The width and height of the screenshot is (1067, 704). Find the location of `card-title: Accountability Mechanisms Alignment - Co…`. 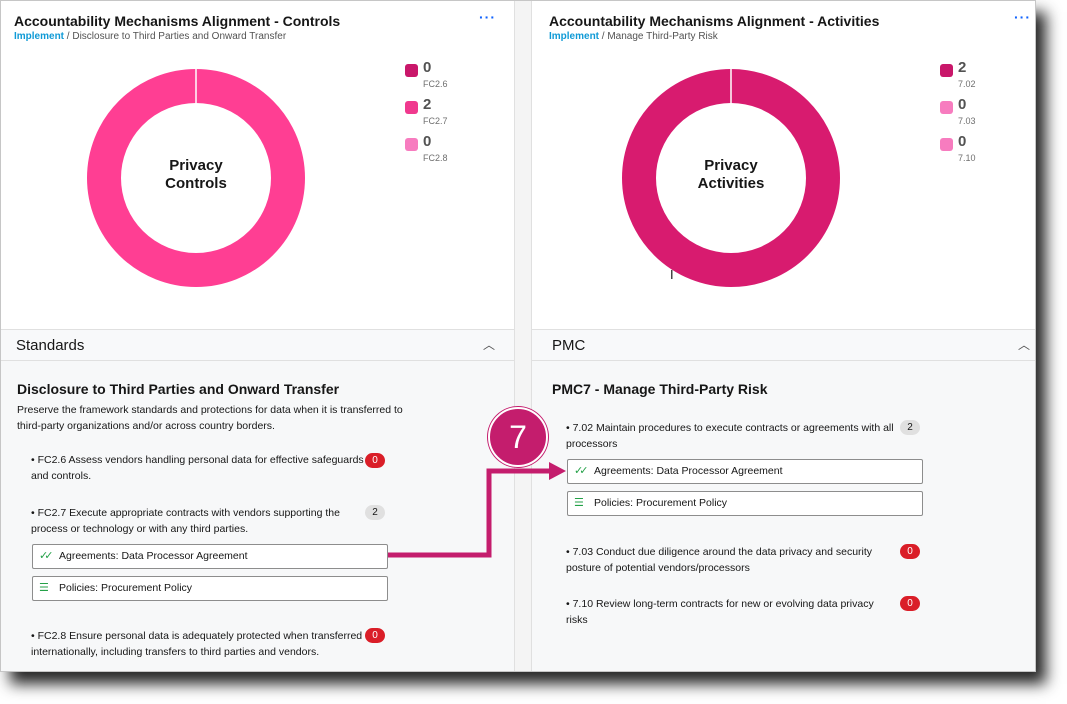

card-title: Accountability Mechanisms Alignment - Co… is located at coordinates (177, 21).